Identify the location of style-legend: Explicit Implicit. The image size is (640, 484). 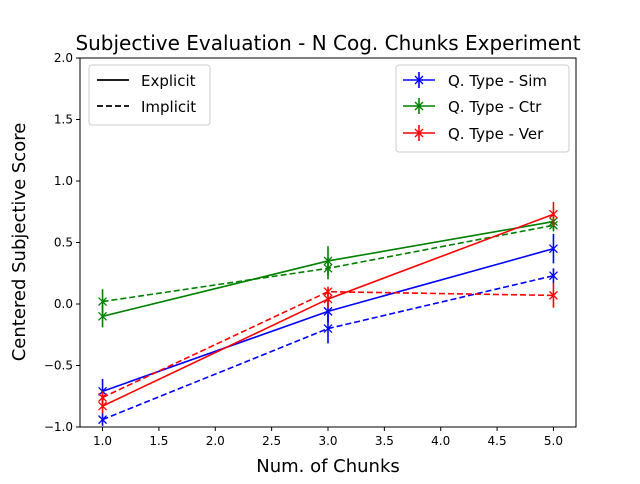
(149, 95).